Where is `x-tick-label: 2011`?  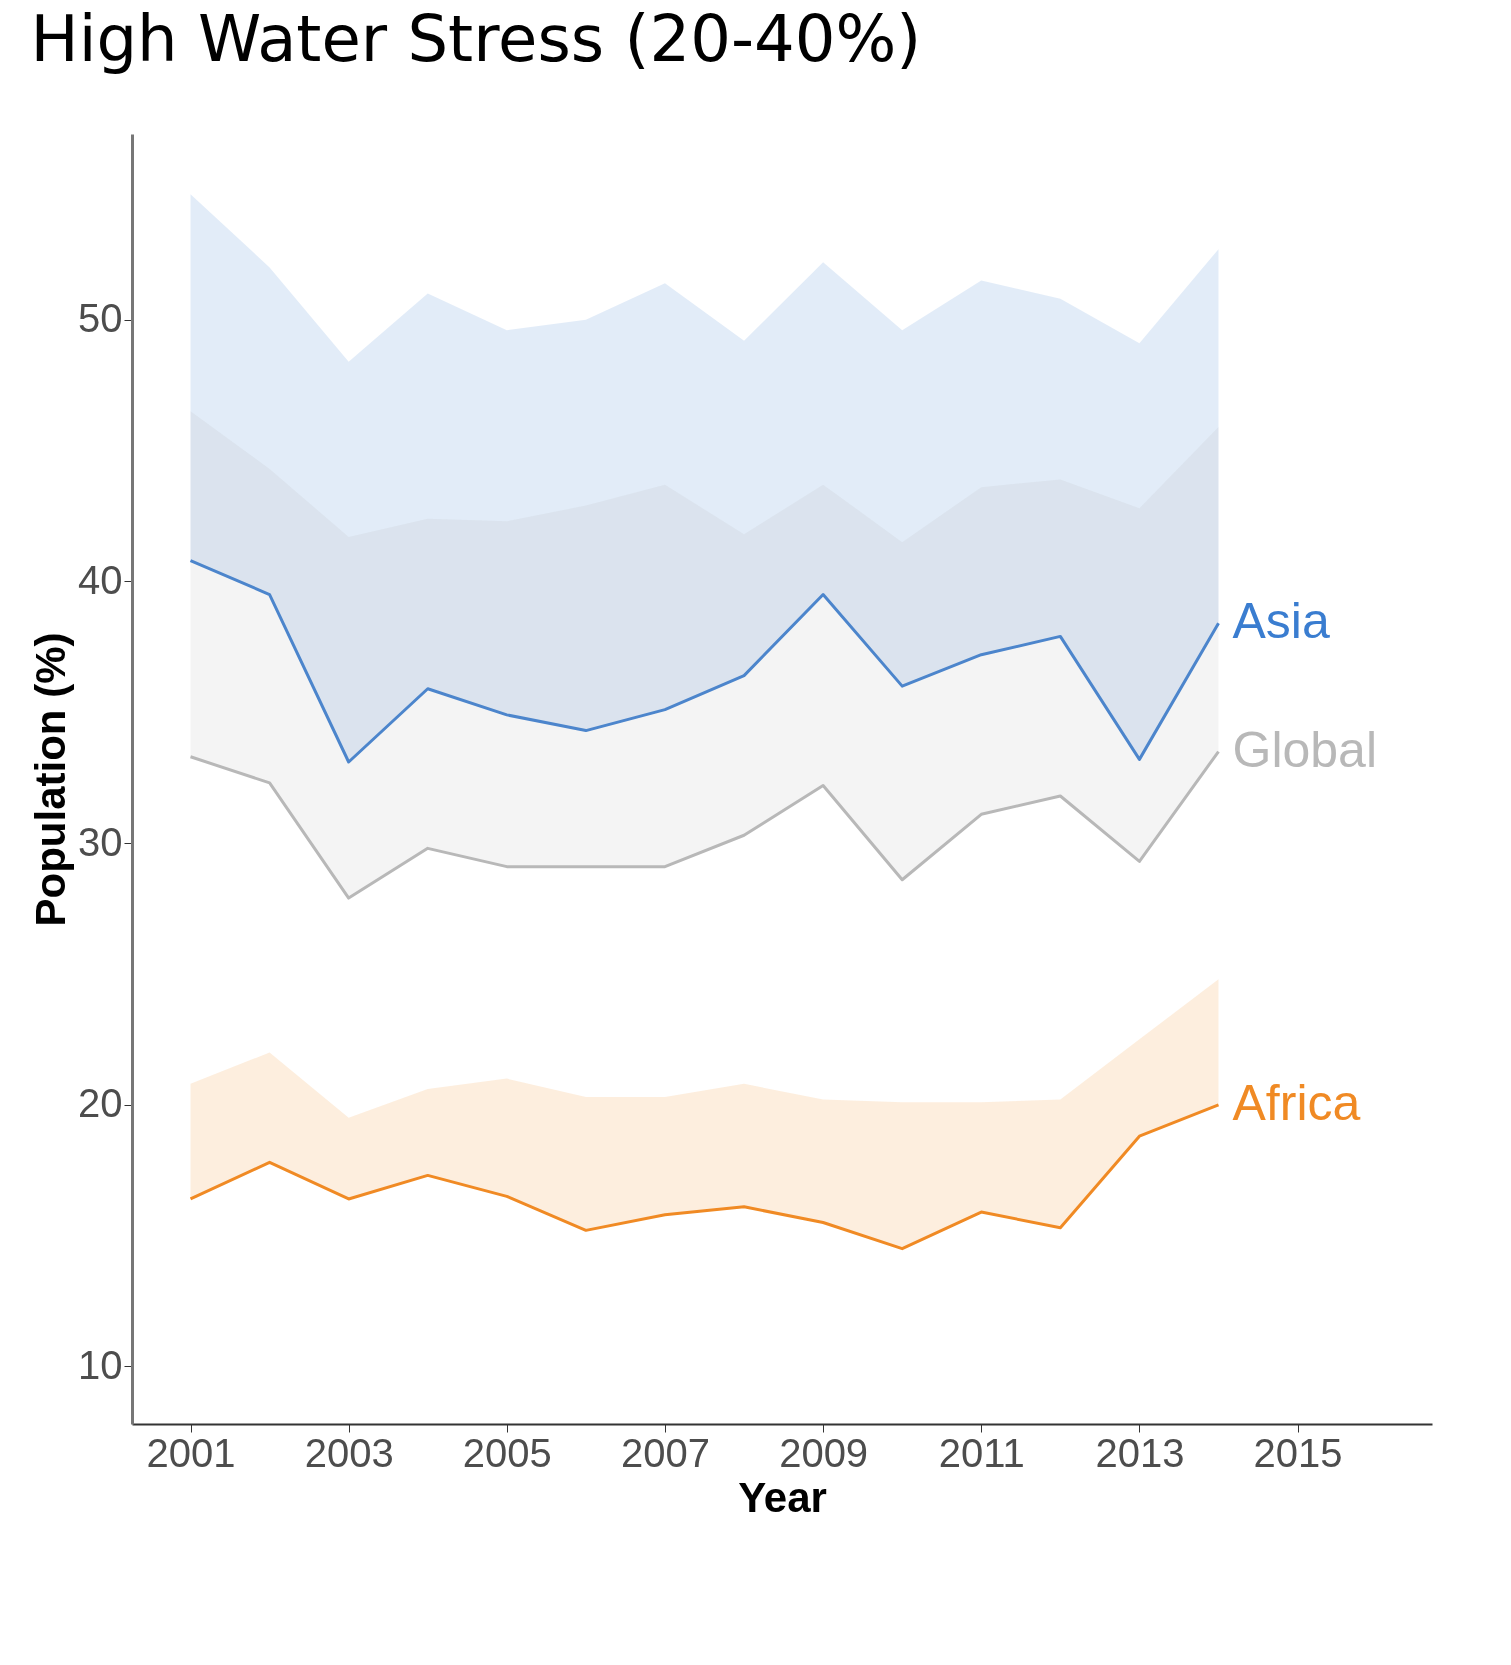
x-tick-label: 2011 is located at coordinates (981, 1452).